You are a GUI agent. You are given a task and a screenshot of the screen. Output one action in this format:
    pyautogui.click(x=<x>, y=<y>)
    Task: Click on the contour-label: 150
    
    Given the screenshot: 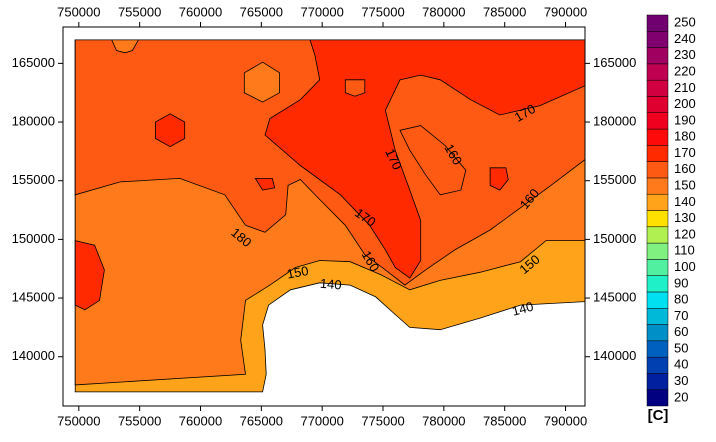 What is the action you would take?
    pyautogui.click(x=298, y=272)
    